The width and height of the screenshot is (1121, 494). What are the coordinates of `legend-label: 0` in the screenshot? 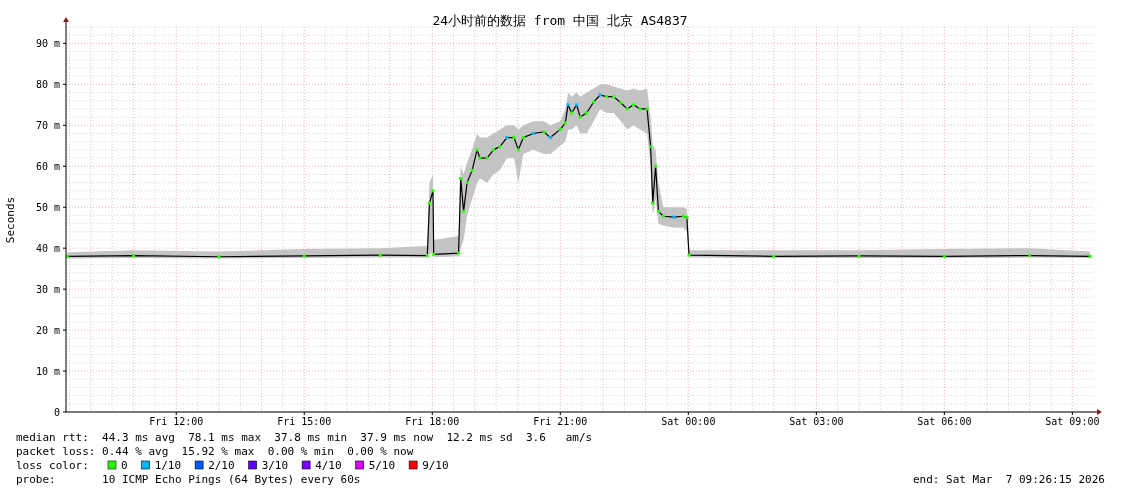 It's located at (124, 465).